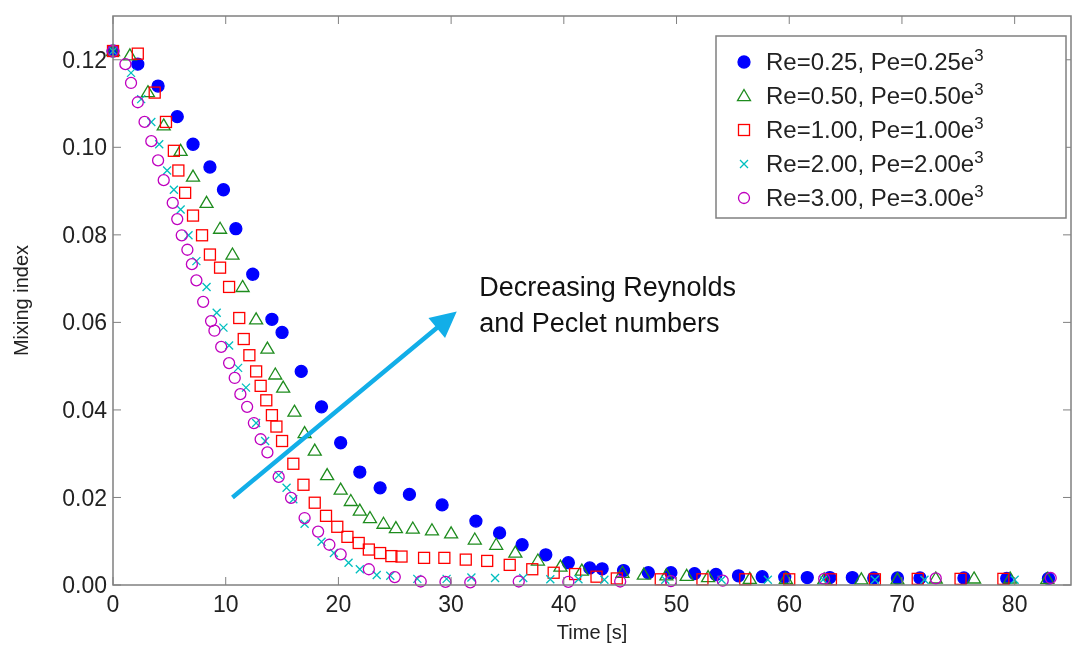 Image resolution: width=1091 pixels, height=663 pixels. What do you see at coordinates (451, 604) in the screenshot?
I see `x-tick-label: 30` at bounding box center [451, 604].